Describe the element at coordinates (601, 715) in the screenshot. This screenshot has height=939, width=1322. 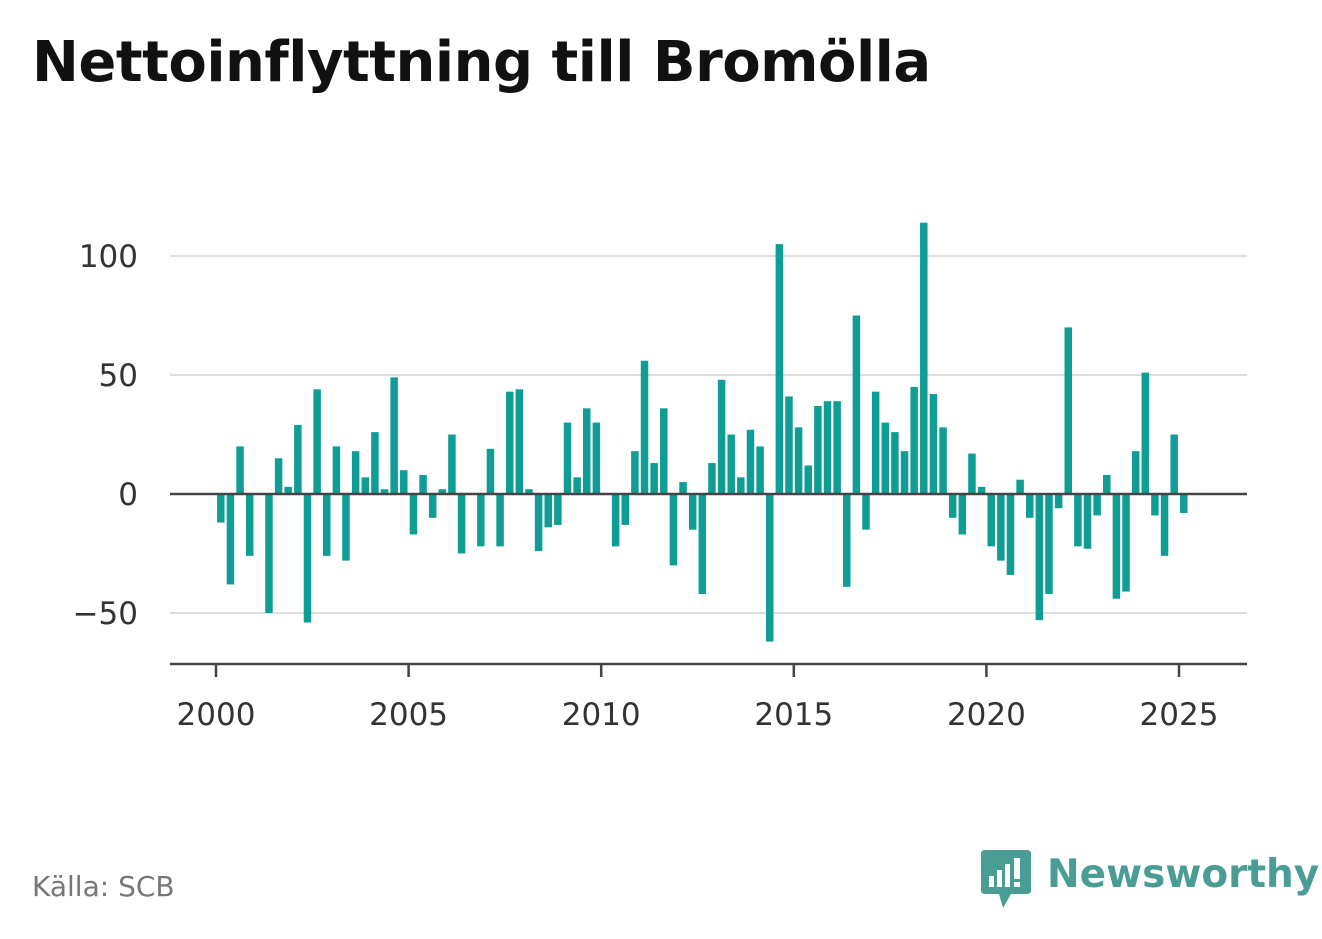
I see `x-tick-label: 2010` at that location.